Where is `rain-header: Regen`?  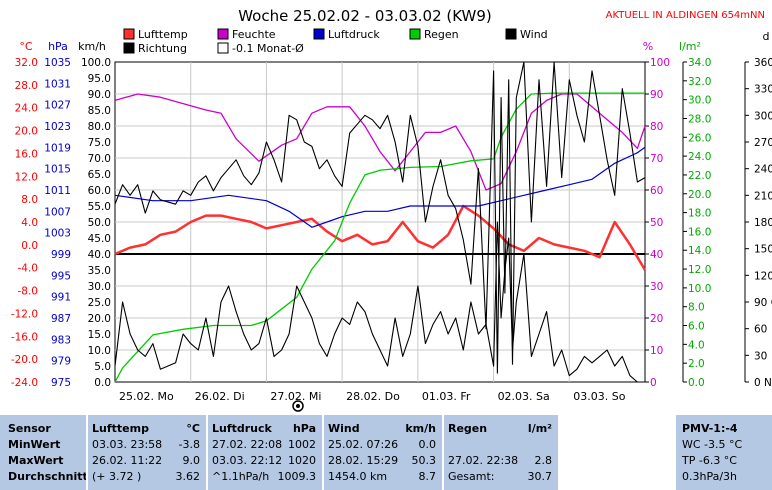 rain-header: Regen is located at coordinates (468, 428).